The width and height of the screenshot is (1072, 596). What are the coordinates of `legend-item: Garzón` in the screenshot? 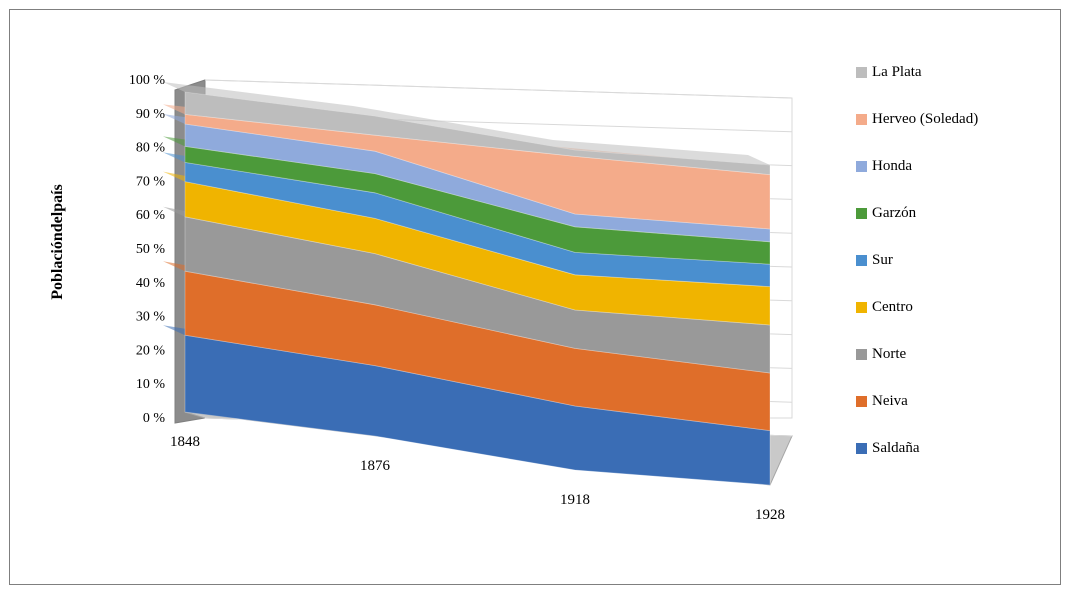 It's located at (886, 213).